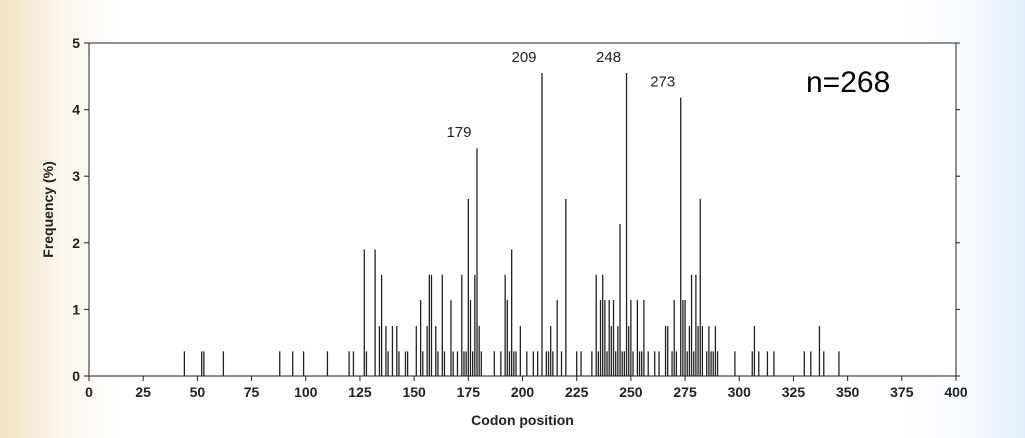 The height and width of the screenshot is (438, 1025). I want to click on x-tick-label: 150, so click(414, 392).